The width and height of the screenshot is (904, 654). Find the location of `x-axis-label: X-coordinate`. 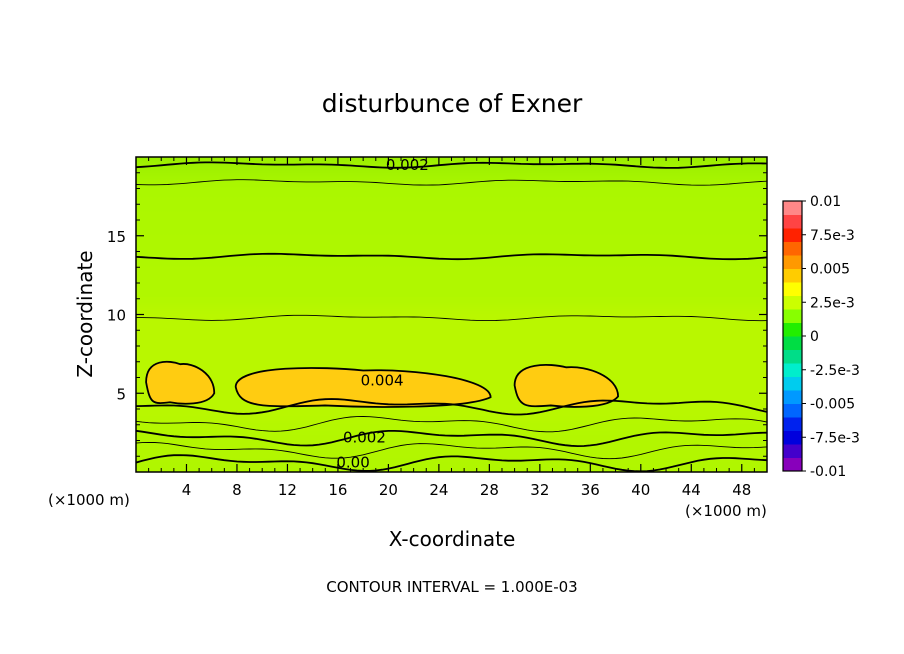

x-axis-label: X-coordinate is located at coordinates (452, 539).